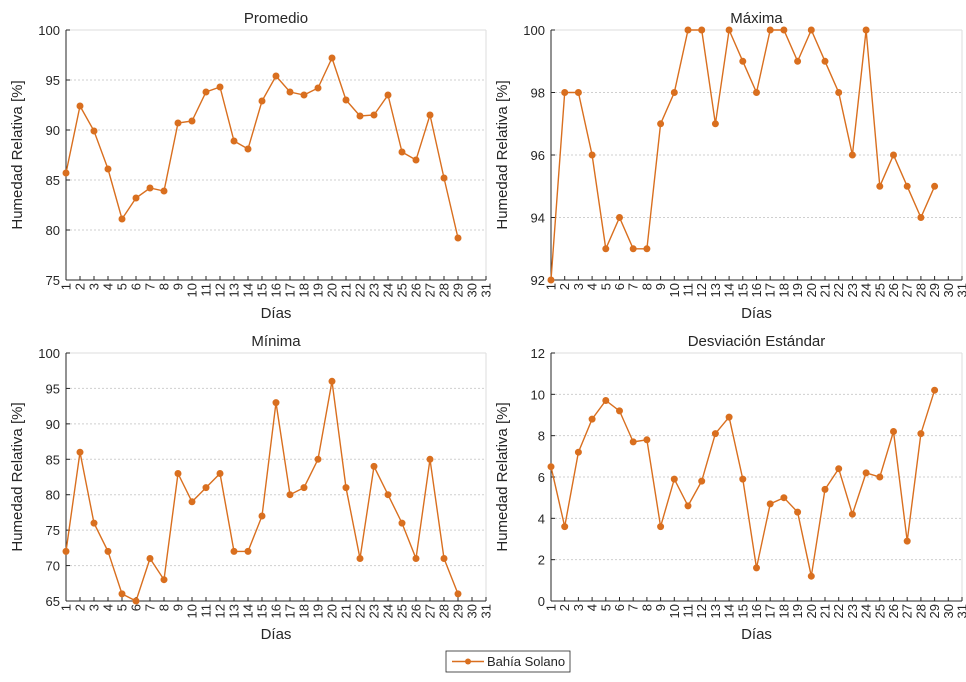  Describe the element at coordinates (318, 611) in the screenshot. I see `x-tick-label: 19` at that location.